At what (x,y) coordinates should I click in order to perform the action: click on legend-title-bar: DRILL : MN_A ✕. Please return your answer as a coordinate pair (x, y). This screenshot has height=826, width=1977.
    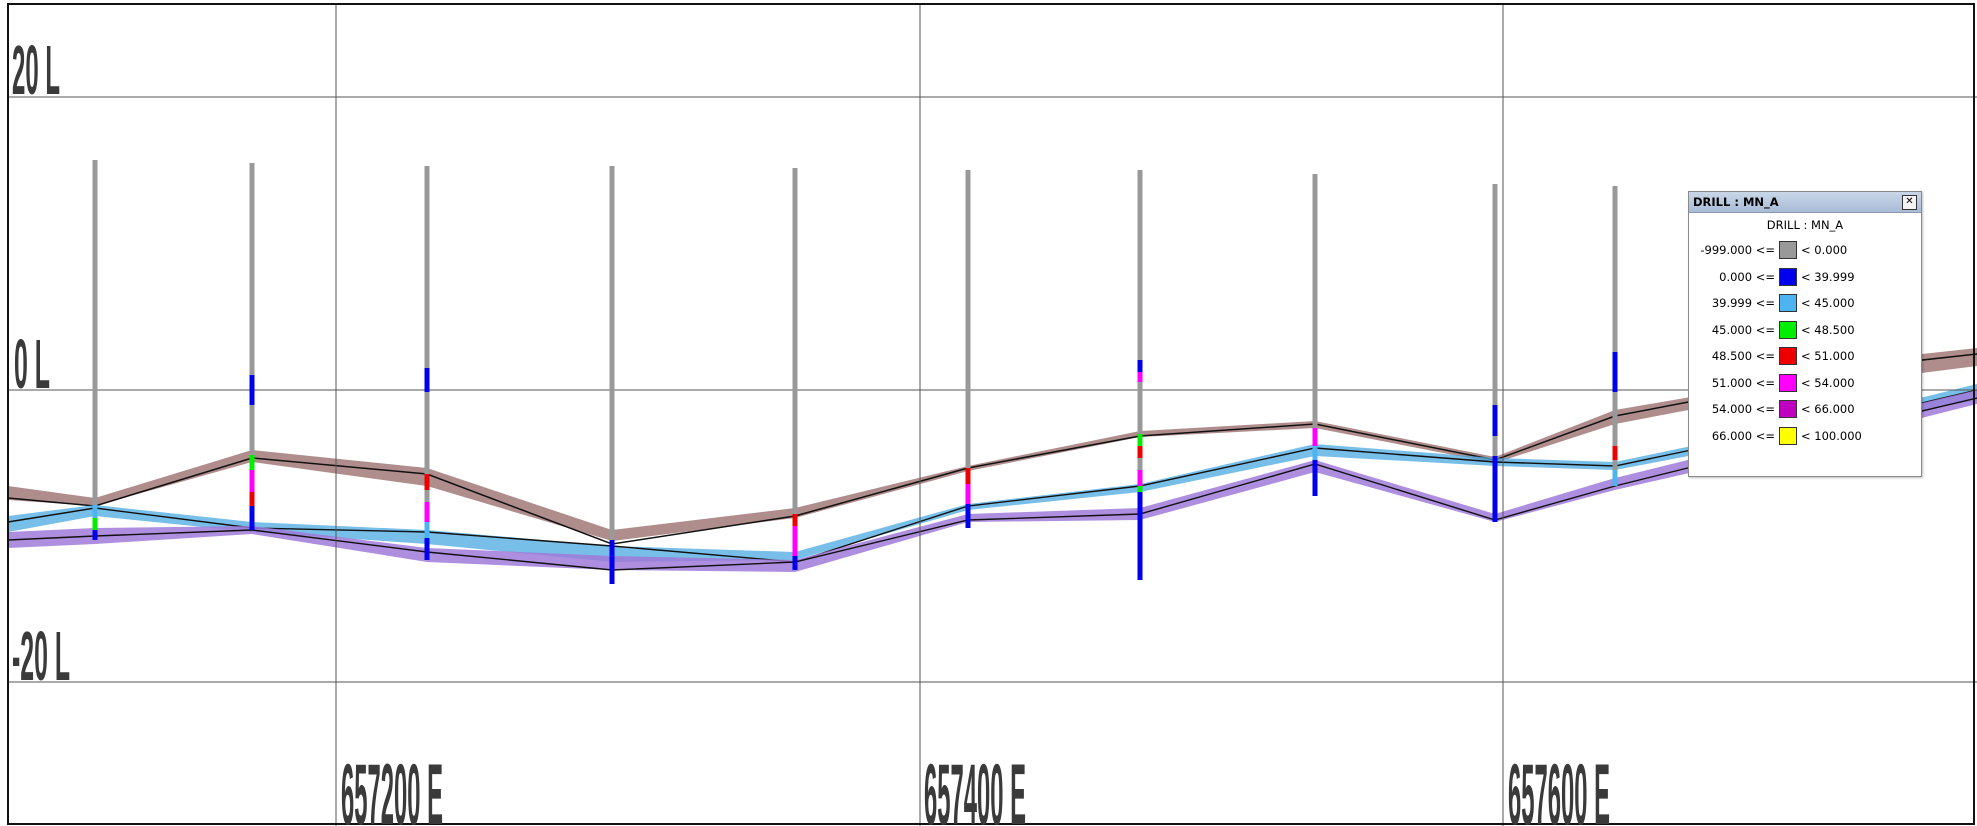
    Looking at the image, I should click on (1805, 202).